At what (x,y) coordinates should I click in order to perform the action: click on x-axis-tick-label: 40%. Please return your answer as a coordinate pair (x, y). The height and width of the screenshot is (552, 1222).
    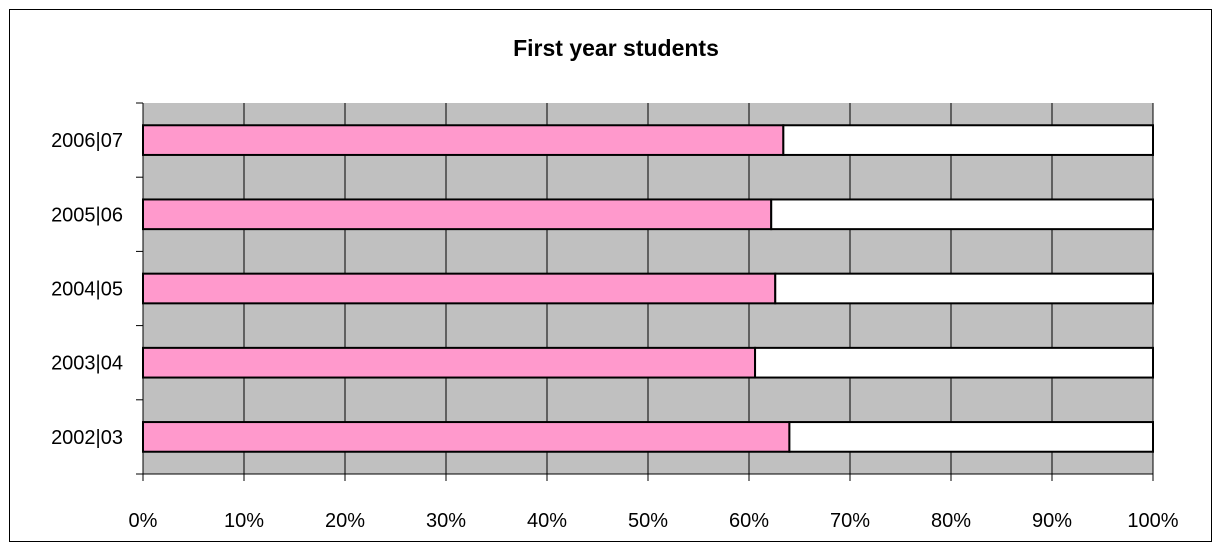
    Looking at the image, I should click on (547, 521).